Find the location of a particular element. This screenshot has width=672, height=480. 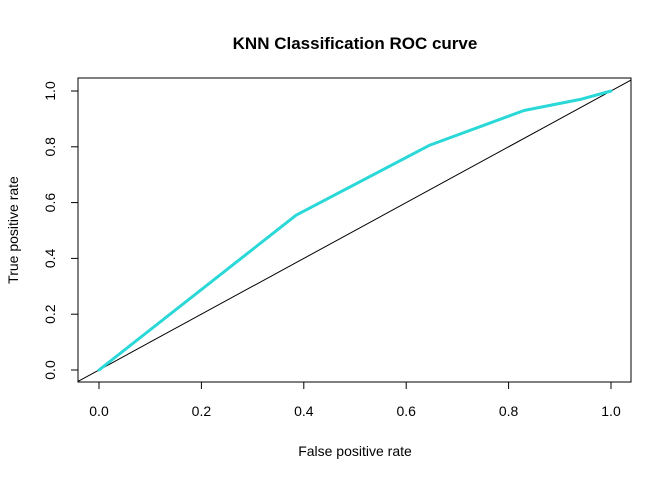

x-tick-label: 1.0 is located at coordinates (611, 411).